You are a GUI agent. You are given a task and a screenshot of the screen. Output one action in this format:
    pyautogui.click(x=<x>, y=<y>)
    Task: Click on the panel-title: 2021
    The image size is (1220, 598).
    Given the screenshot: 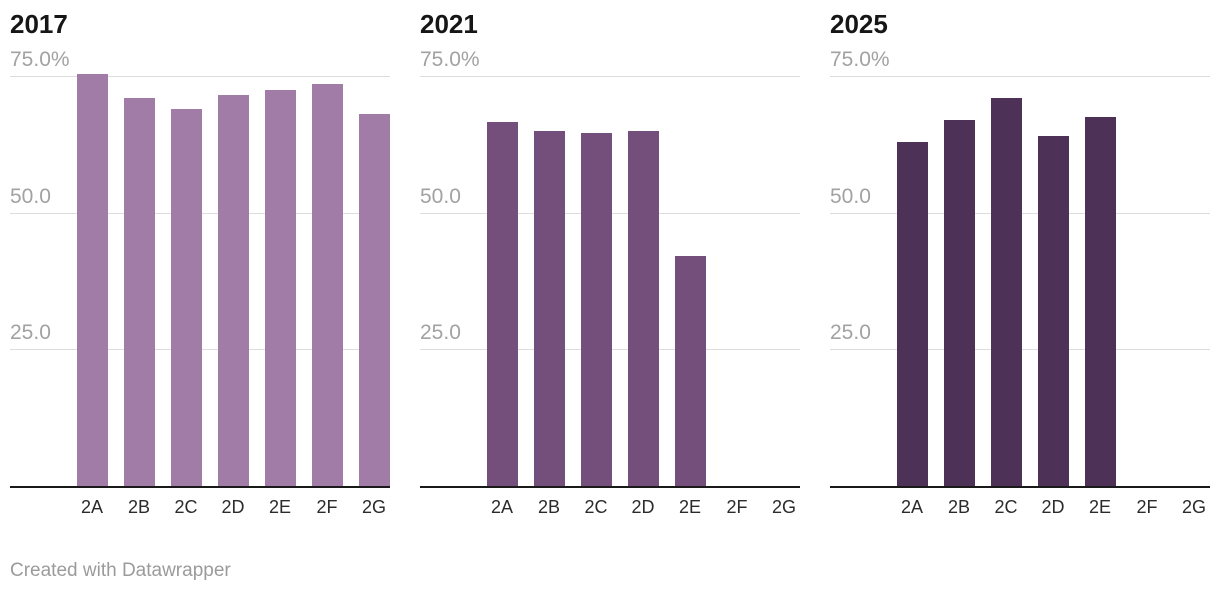 What is the action you would take?
    pyautogui.click(x=449, y=24)
    